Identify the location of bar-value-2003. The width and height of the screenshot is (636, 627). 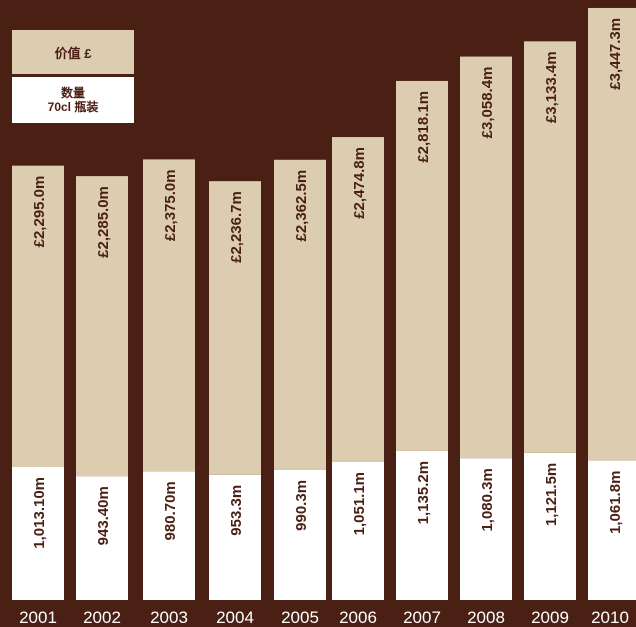
(169, 315).